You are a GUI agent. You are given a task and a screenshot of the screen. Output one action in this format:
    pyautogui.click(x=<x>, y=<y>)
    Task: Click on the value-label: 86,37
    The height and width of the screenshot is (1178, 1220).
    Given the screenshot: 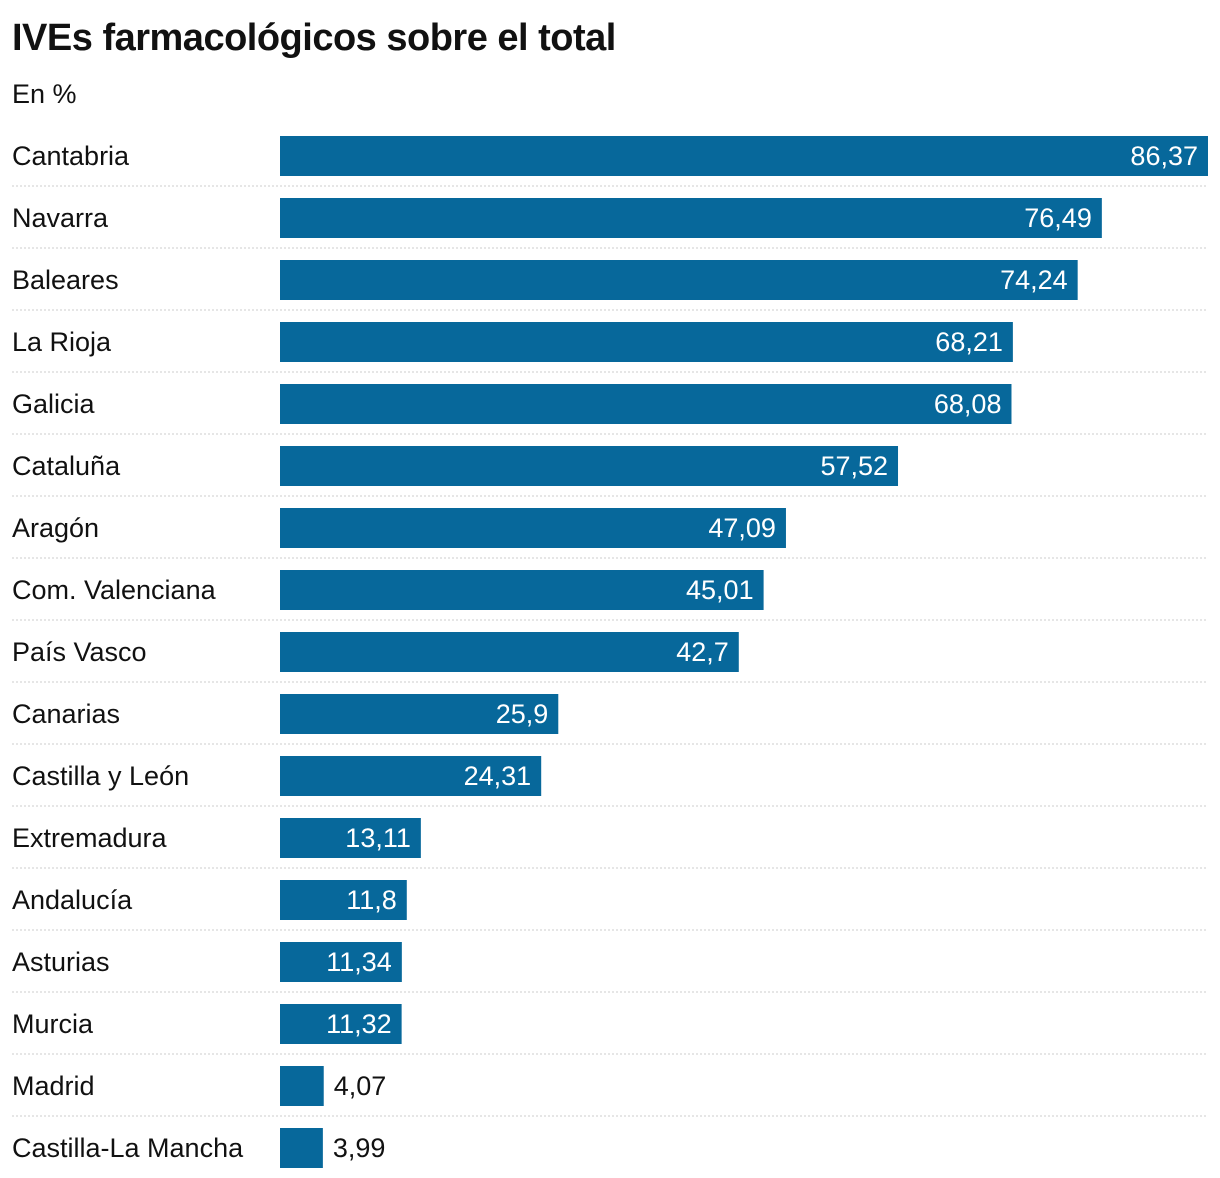 What is the action you would take?
    pyautogui.click(x=1164, y=156)
    